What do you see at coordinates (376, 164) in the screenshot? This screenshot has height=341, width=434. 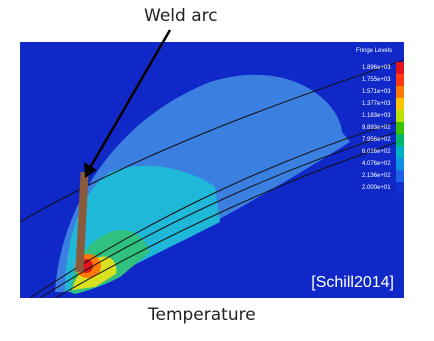 I see `legend-value: 4.076e+02` at bounding box center [376, 164].